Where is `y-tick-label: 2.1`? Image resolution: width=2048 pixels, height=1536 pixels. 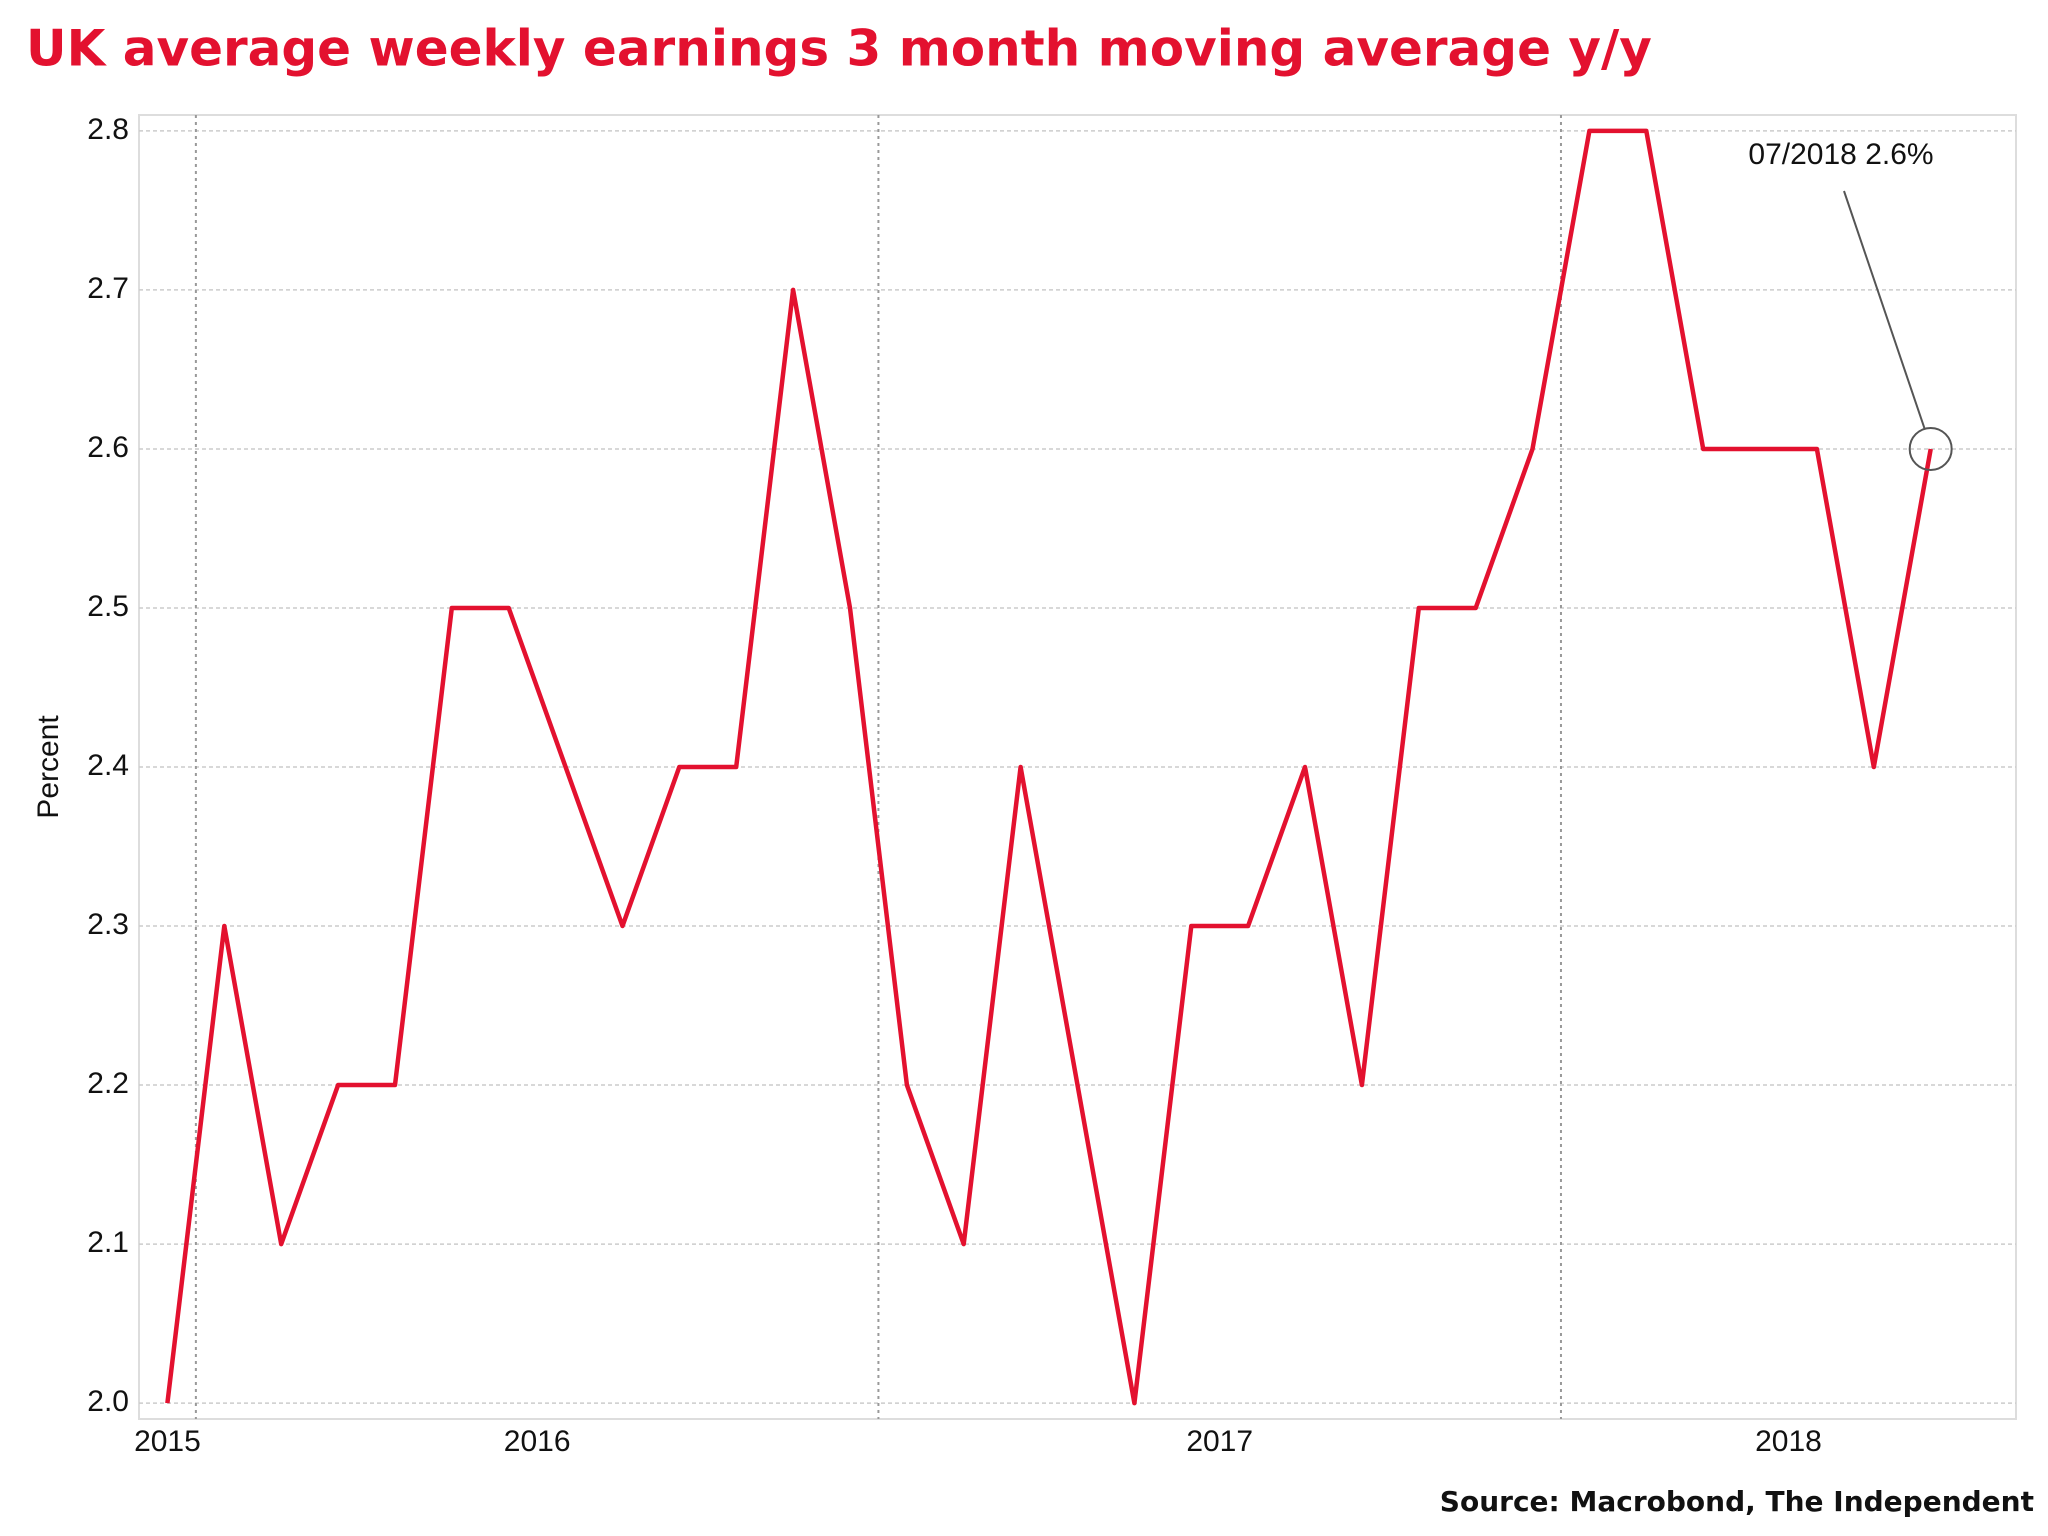
y-tick-label: 2.1 is located at coordinates (108, 1242).